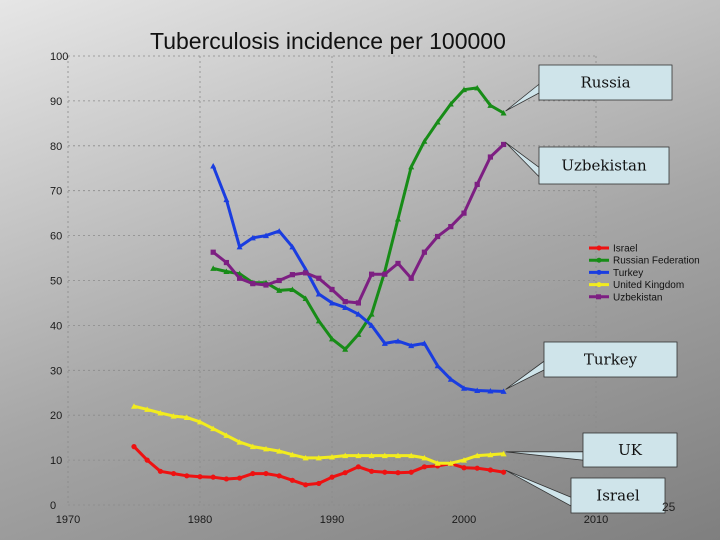 This screenshot has width=720, height=540. I want to click on y-tick-label: 60, so click(56, 237).